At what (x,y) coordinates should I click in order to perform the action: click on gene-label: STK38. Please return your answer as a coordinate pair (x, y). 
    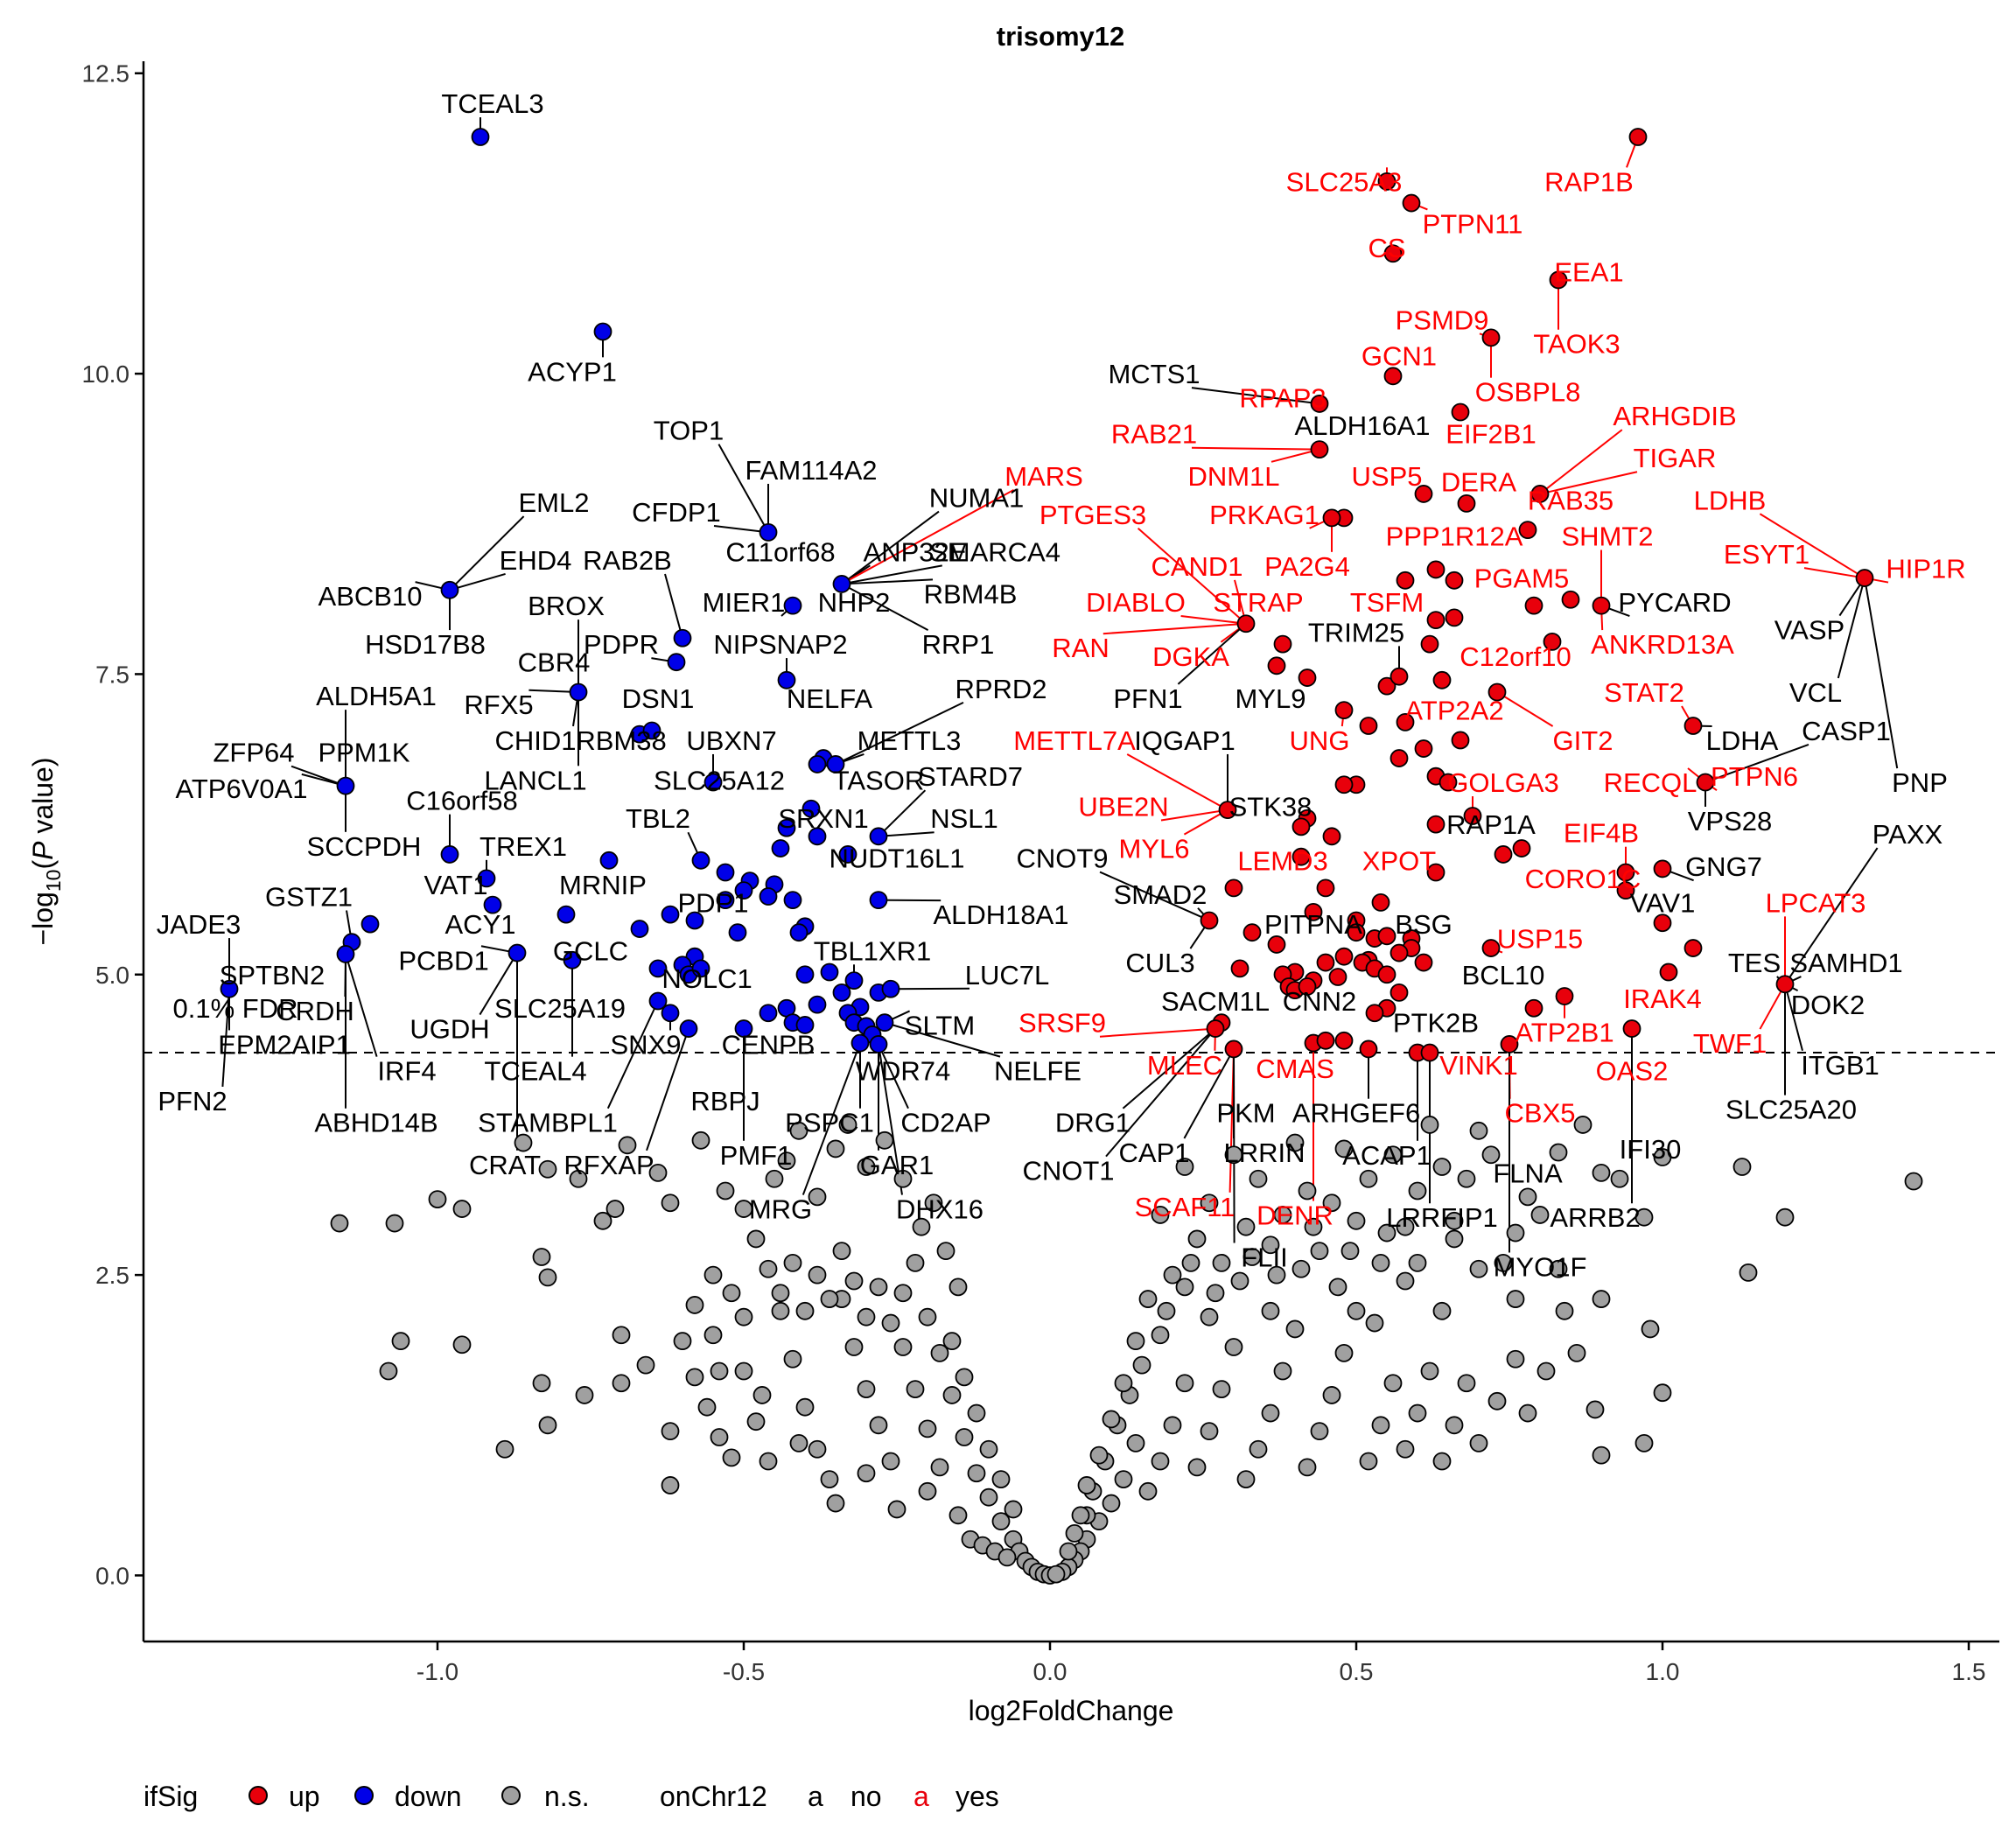
    Looking at the image, I should click on (1270, 806).